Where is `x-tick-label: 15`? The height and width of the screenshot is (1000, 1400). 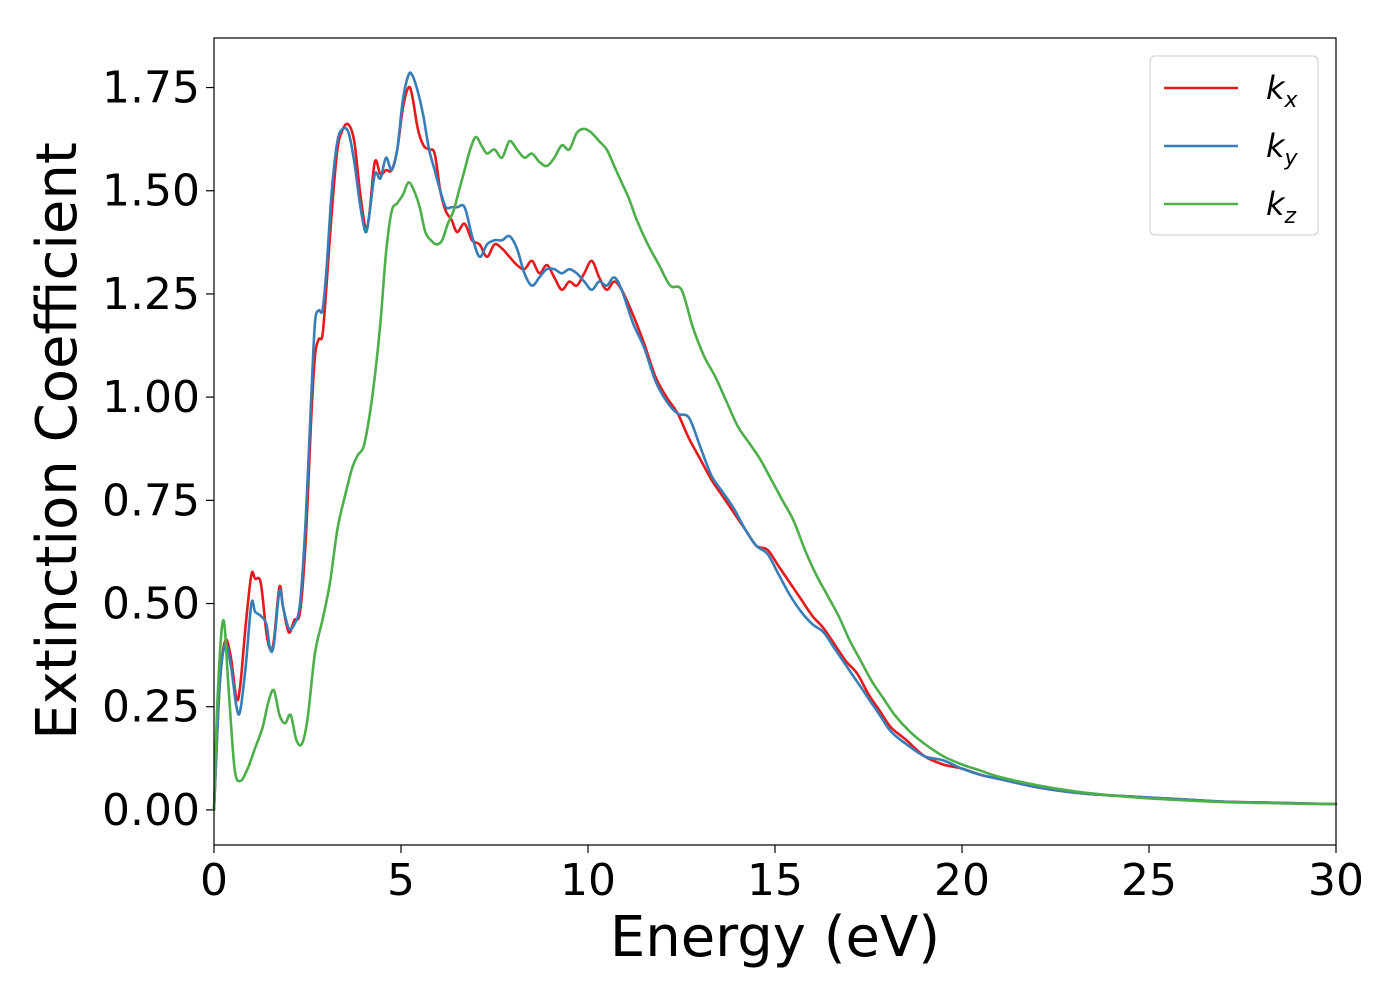
x-tick-label: 15 is located at coordinates (775, 880).